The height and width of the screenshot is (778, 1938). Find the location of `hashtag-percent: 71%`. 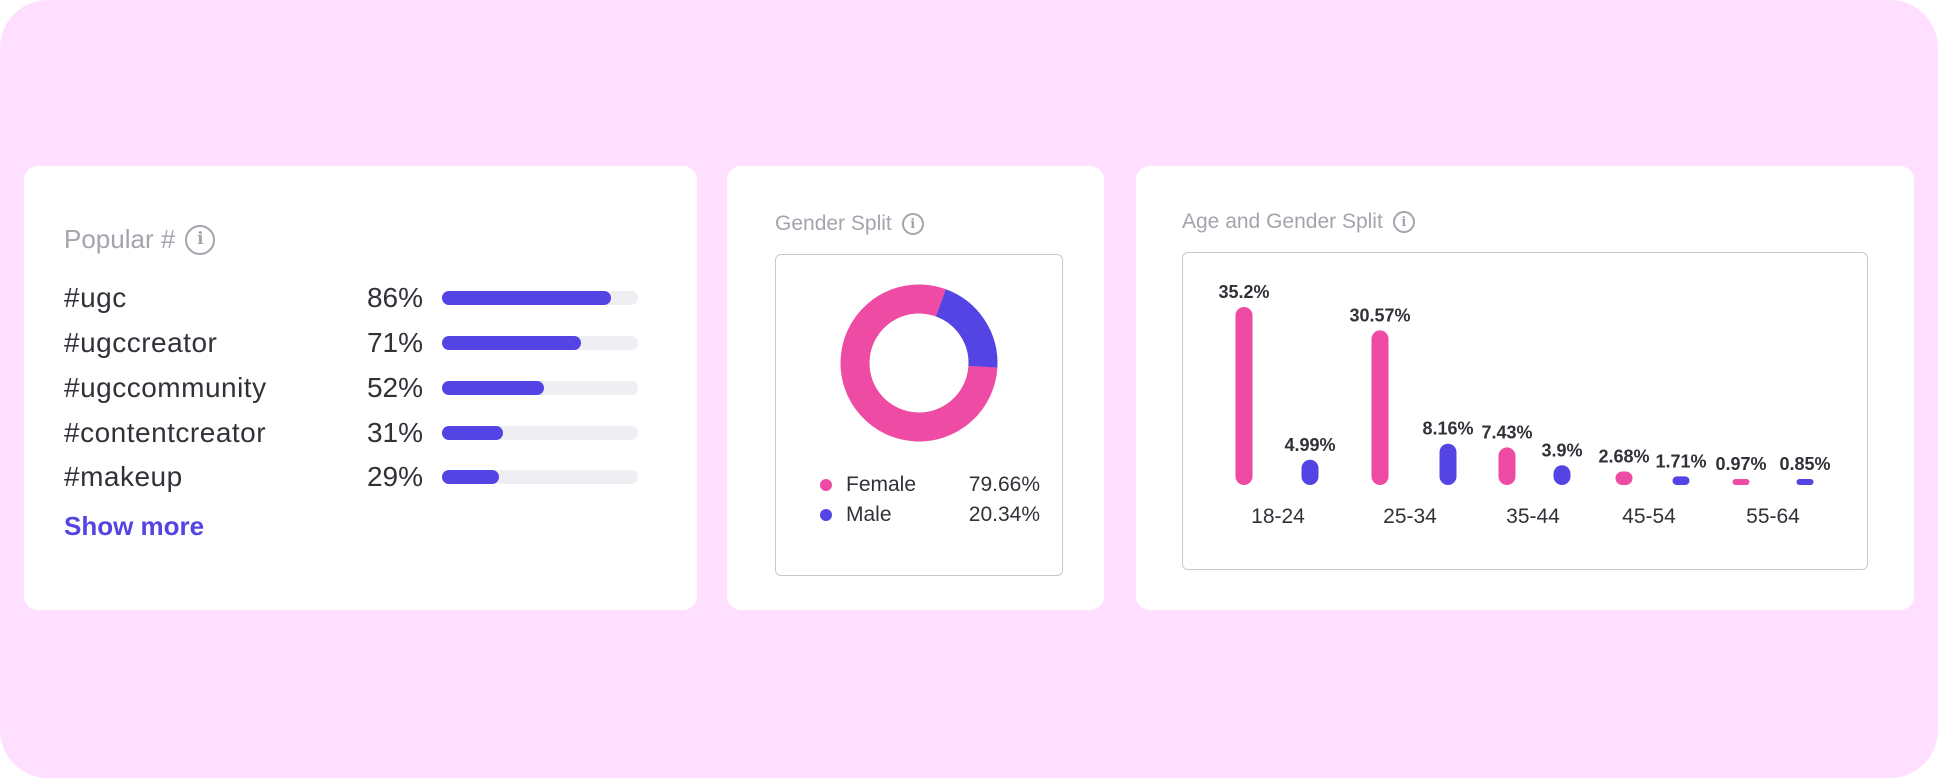

hashtag-percent: 71% is located at coordinates (394, 342).